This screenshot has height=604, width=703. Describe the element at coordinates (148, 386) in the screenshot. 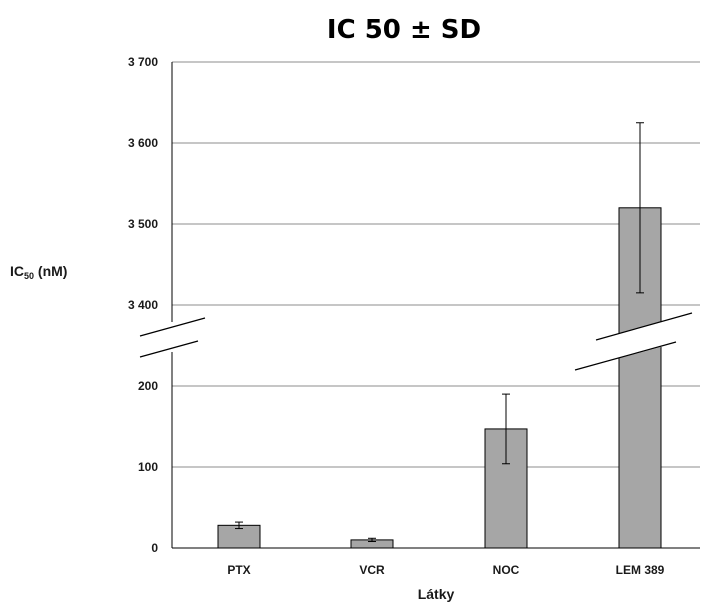

I see `y-tick-label: 200` at that location.